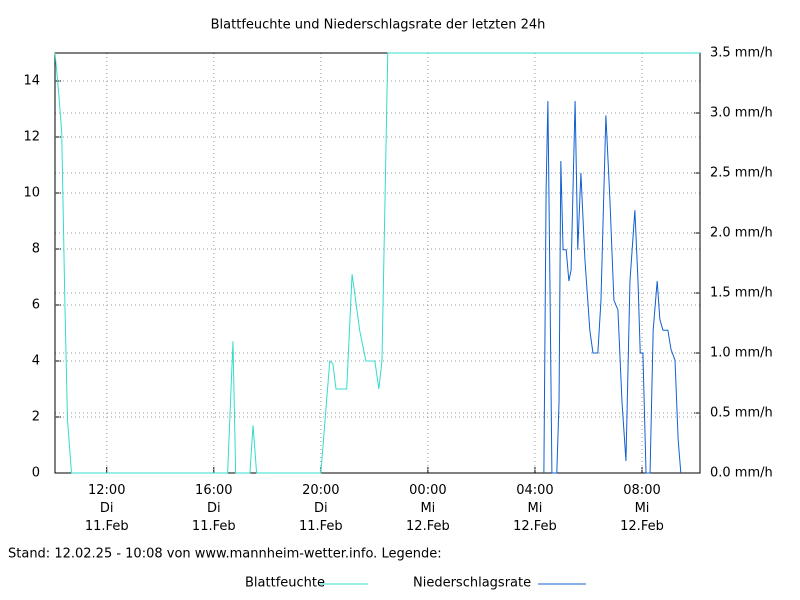 This screenshot has width=800, height=600. Describe the element at coordinates (612, 287) in the screenshot. I see `series-line` at that location.